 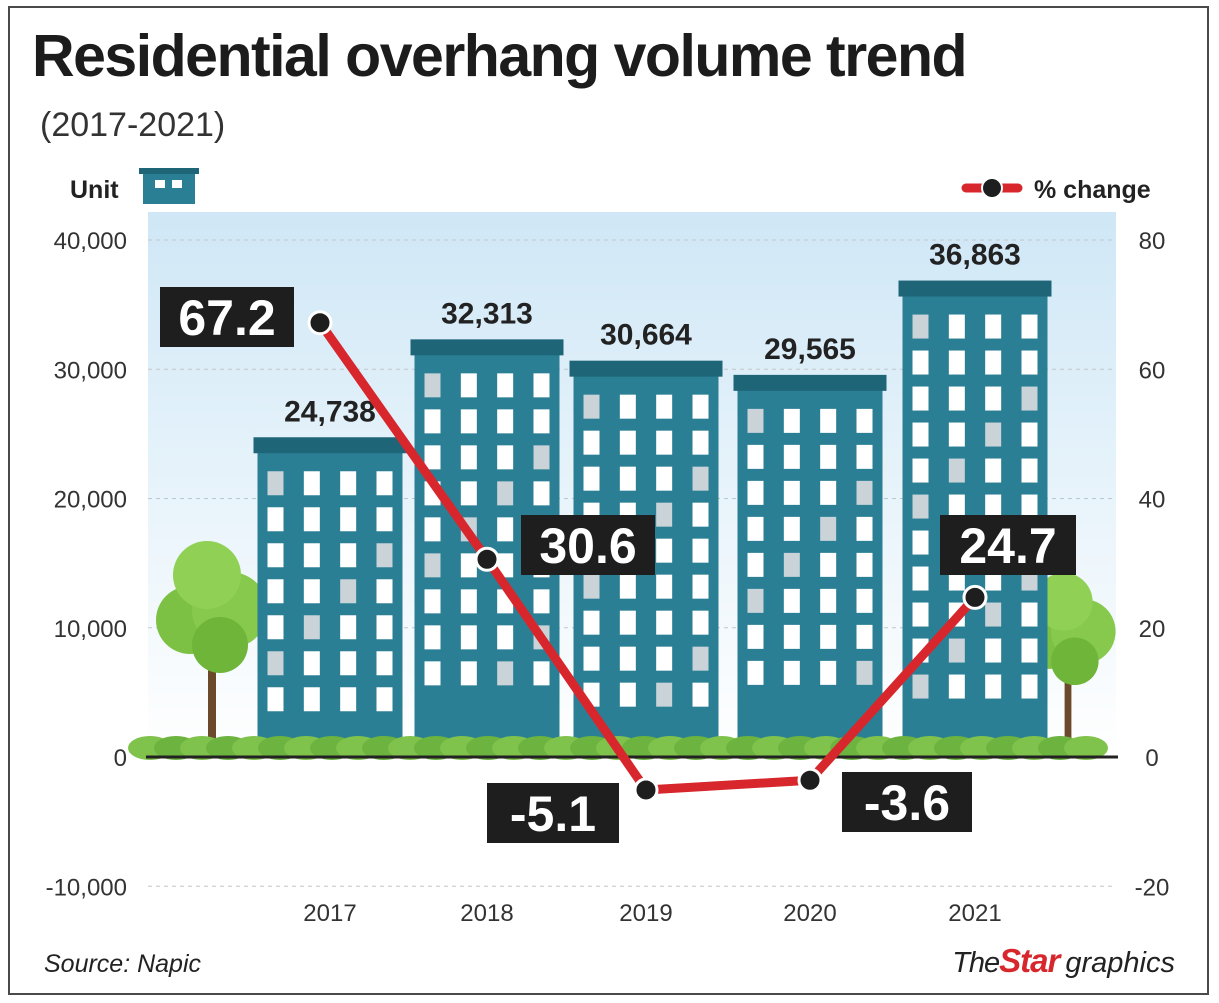 What do you see at coordinates (975, 255) in the screenshot?
I see `bar-value-label: 36,863` at bounding box center [975, 255].